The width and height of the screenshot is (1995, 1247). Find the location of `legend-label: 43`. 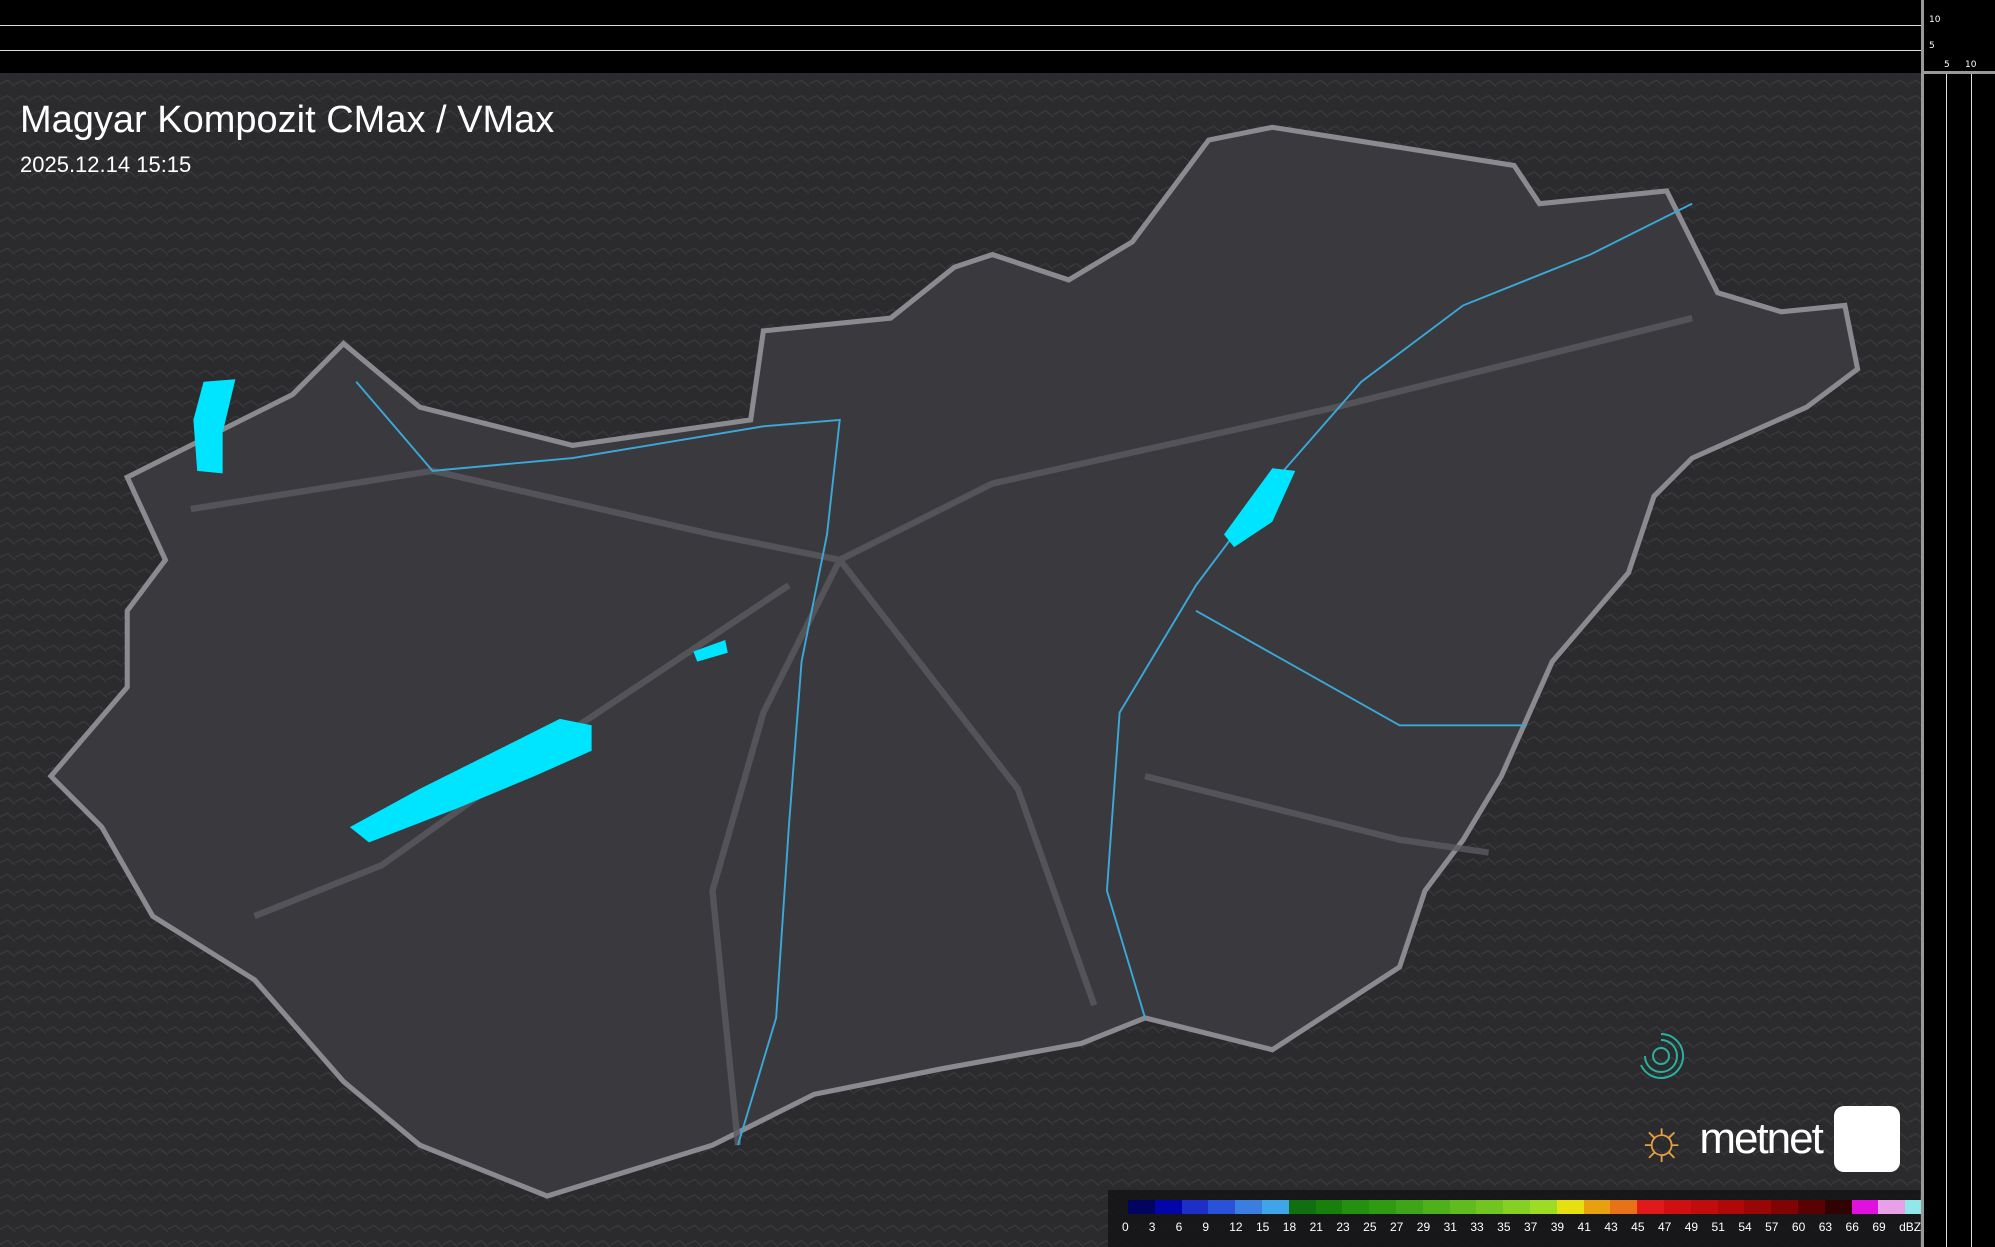

legend-label: 43 is located at coordinates (1611, 1227).